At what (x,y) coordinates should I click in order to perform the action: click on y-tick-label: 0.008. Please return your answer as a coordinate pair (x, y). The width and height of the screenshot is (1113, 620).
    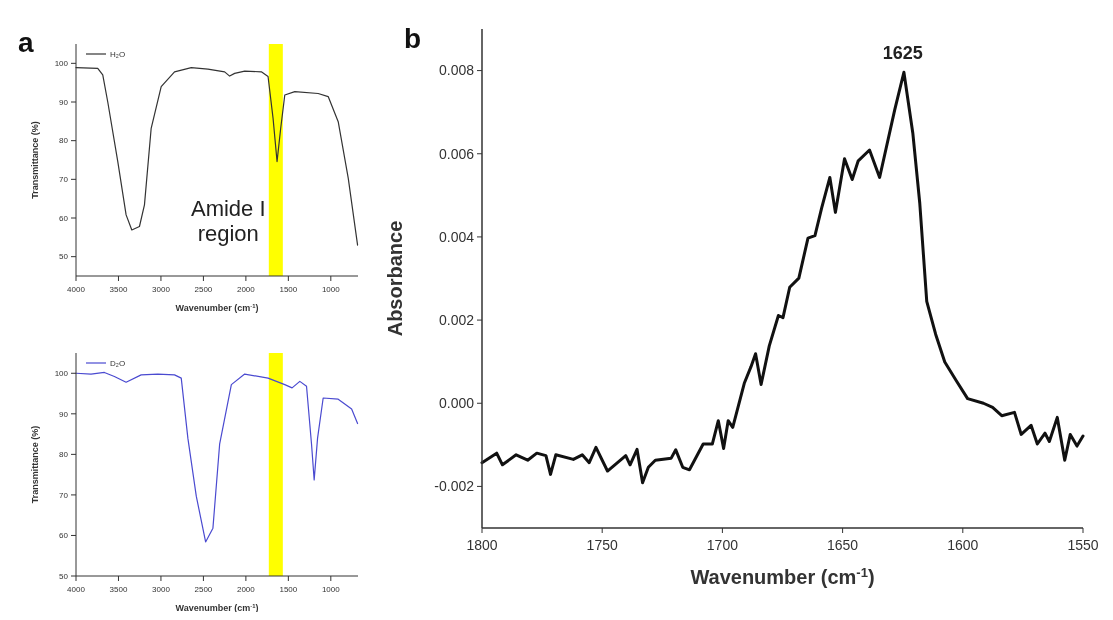
    Looking at the image, I should click on (456, 70).